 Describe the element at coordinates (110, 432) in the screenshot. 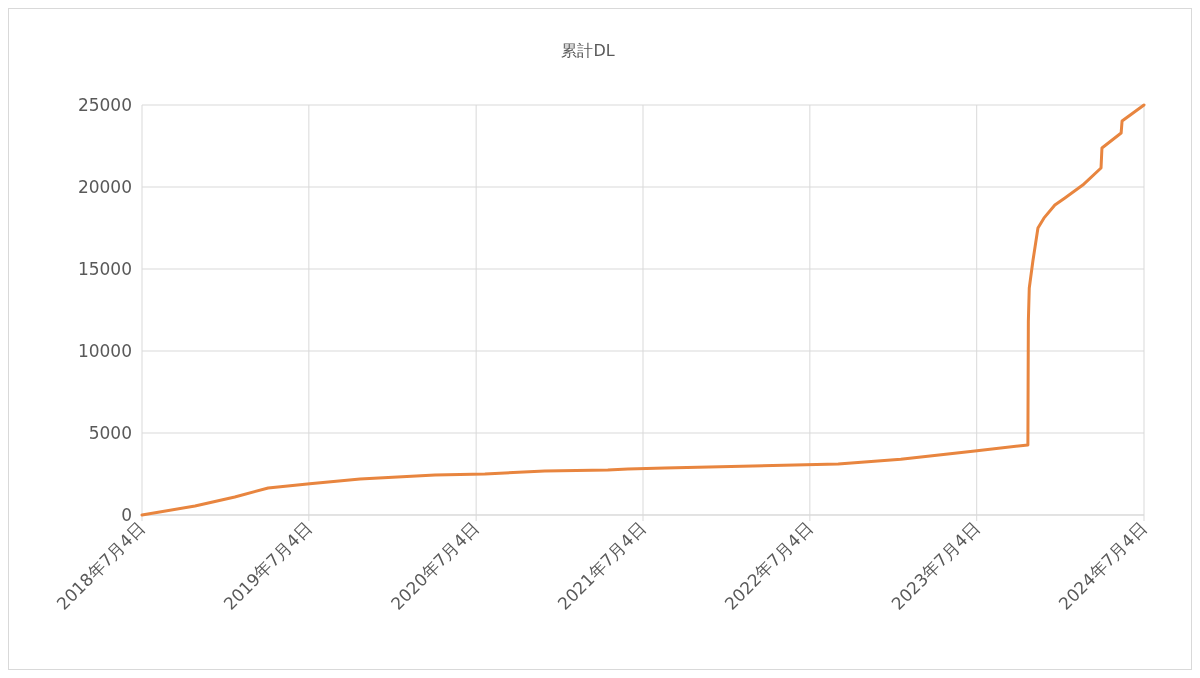

I see `y-tick-label: 5000` at that location.